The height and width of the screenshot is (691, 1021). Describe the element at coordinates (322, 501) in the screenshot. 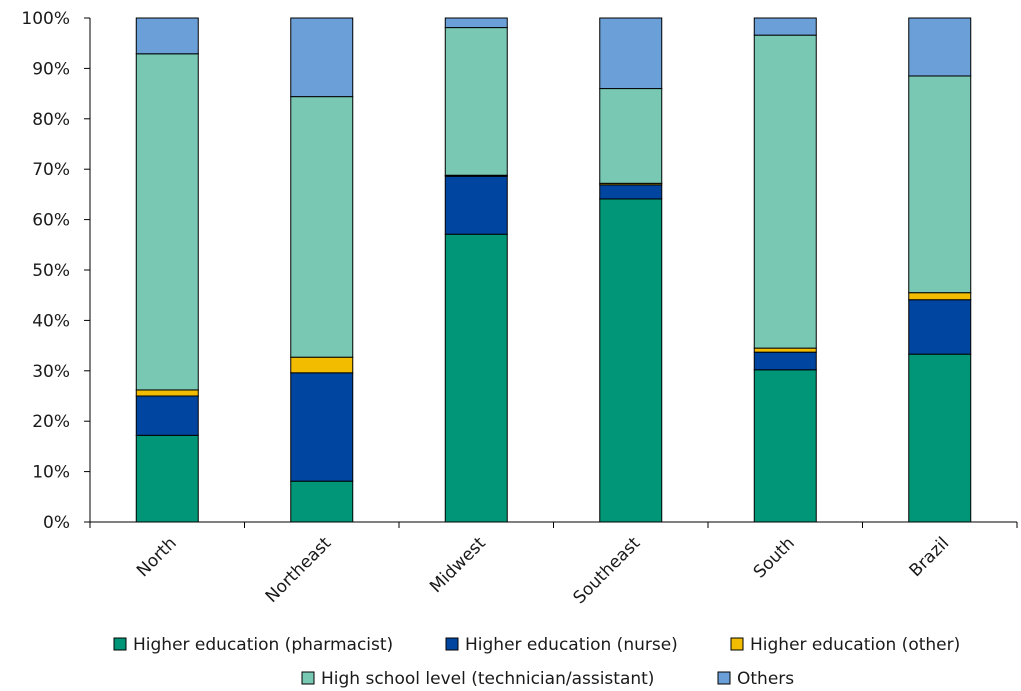

I see `bar-segment-northeast-higher-education-pharmacist` at that location.